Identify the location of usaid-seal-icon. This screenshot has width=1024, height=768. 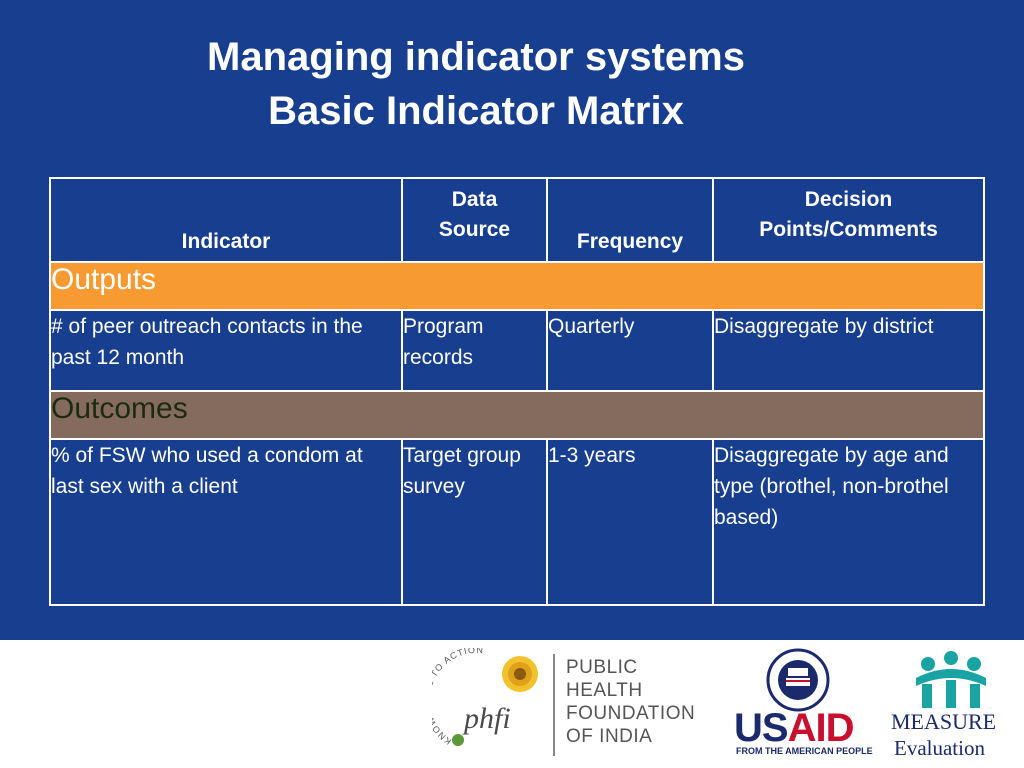
(798, 680).